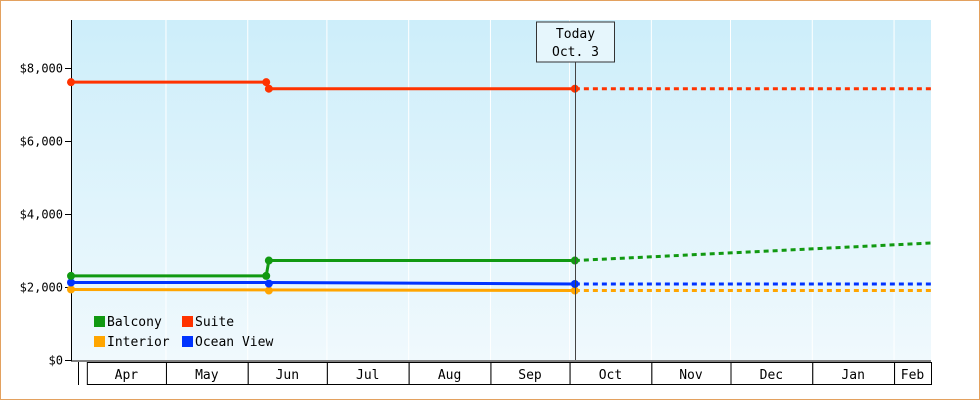 The height and width of the screenshot is (400, 980). I want to click on x-tick-label: May, so click(207, 375).